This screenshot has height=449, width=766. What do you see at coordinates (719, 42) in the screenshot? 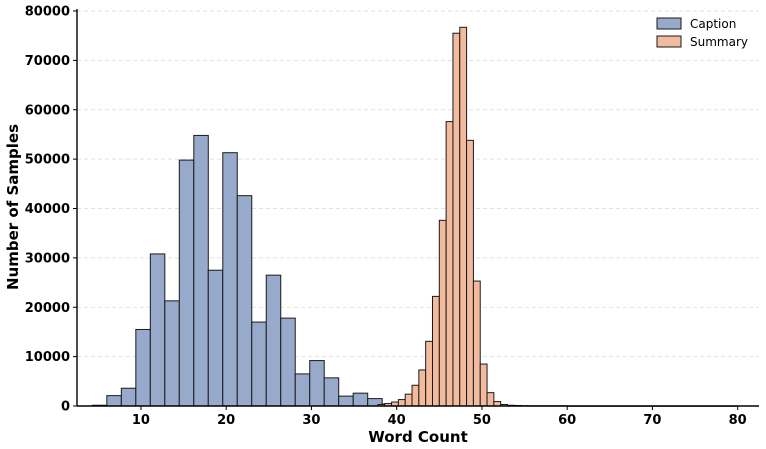
I see `legend-label-summary: Summary` at bounding box center [719, 42].